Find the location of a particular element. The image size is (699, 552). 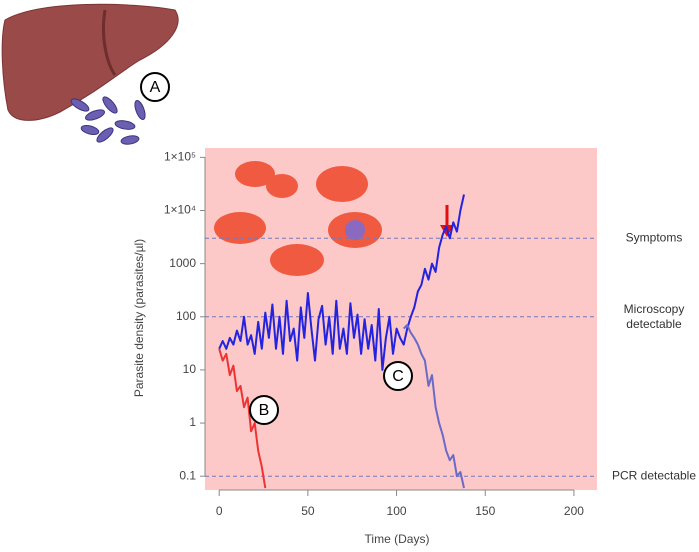

rbc-illustration is located at coordinates (298, 218).